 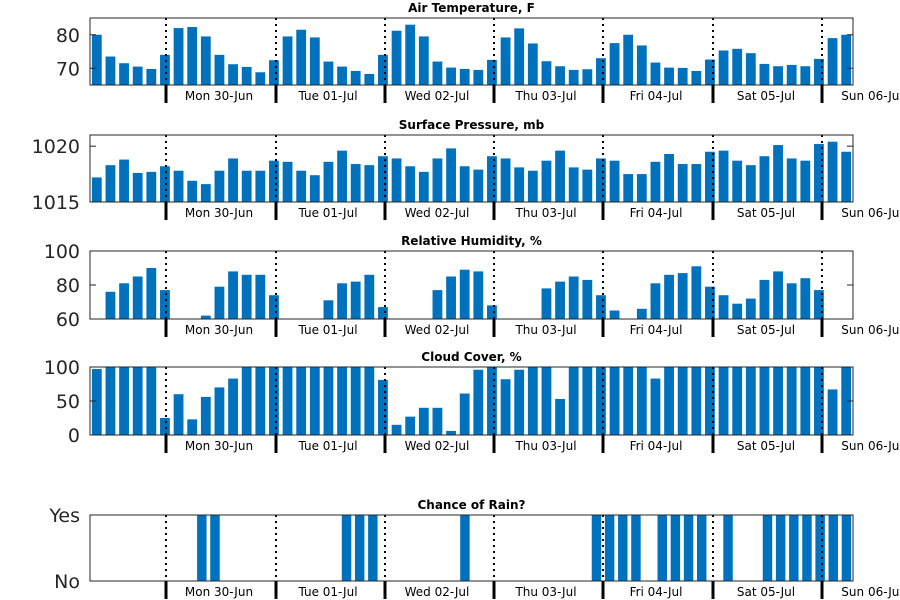 I want to click on y-tick-label: 0, so click(x=74, y=436).